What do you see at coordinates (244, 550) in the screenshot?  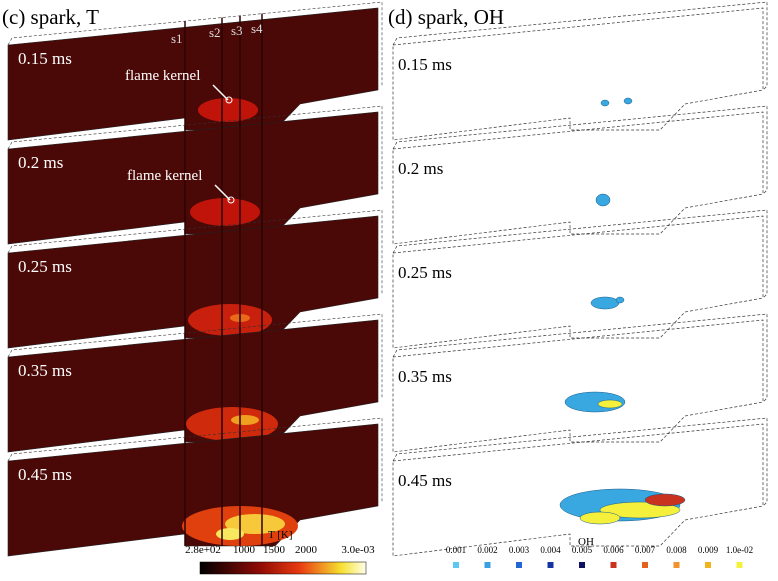 I see `colorbar-label: 1000` at bounding box center [244, 550].